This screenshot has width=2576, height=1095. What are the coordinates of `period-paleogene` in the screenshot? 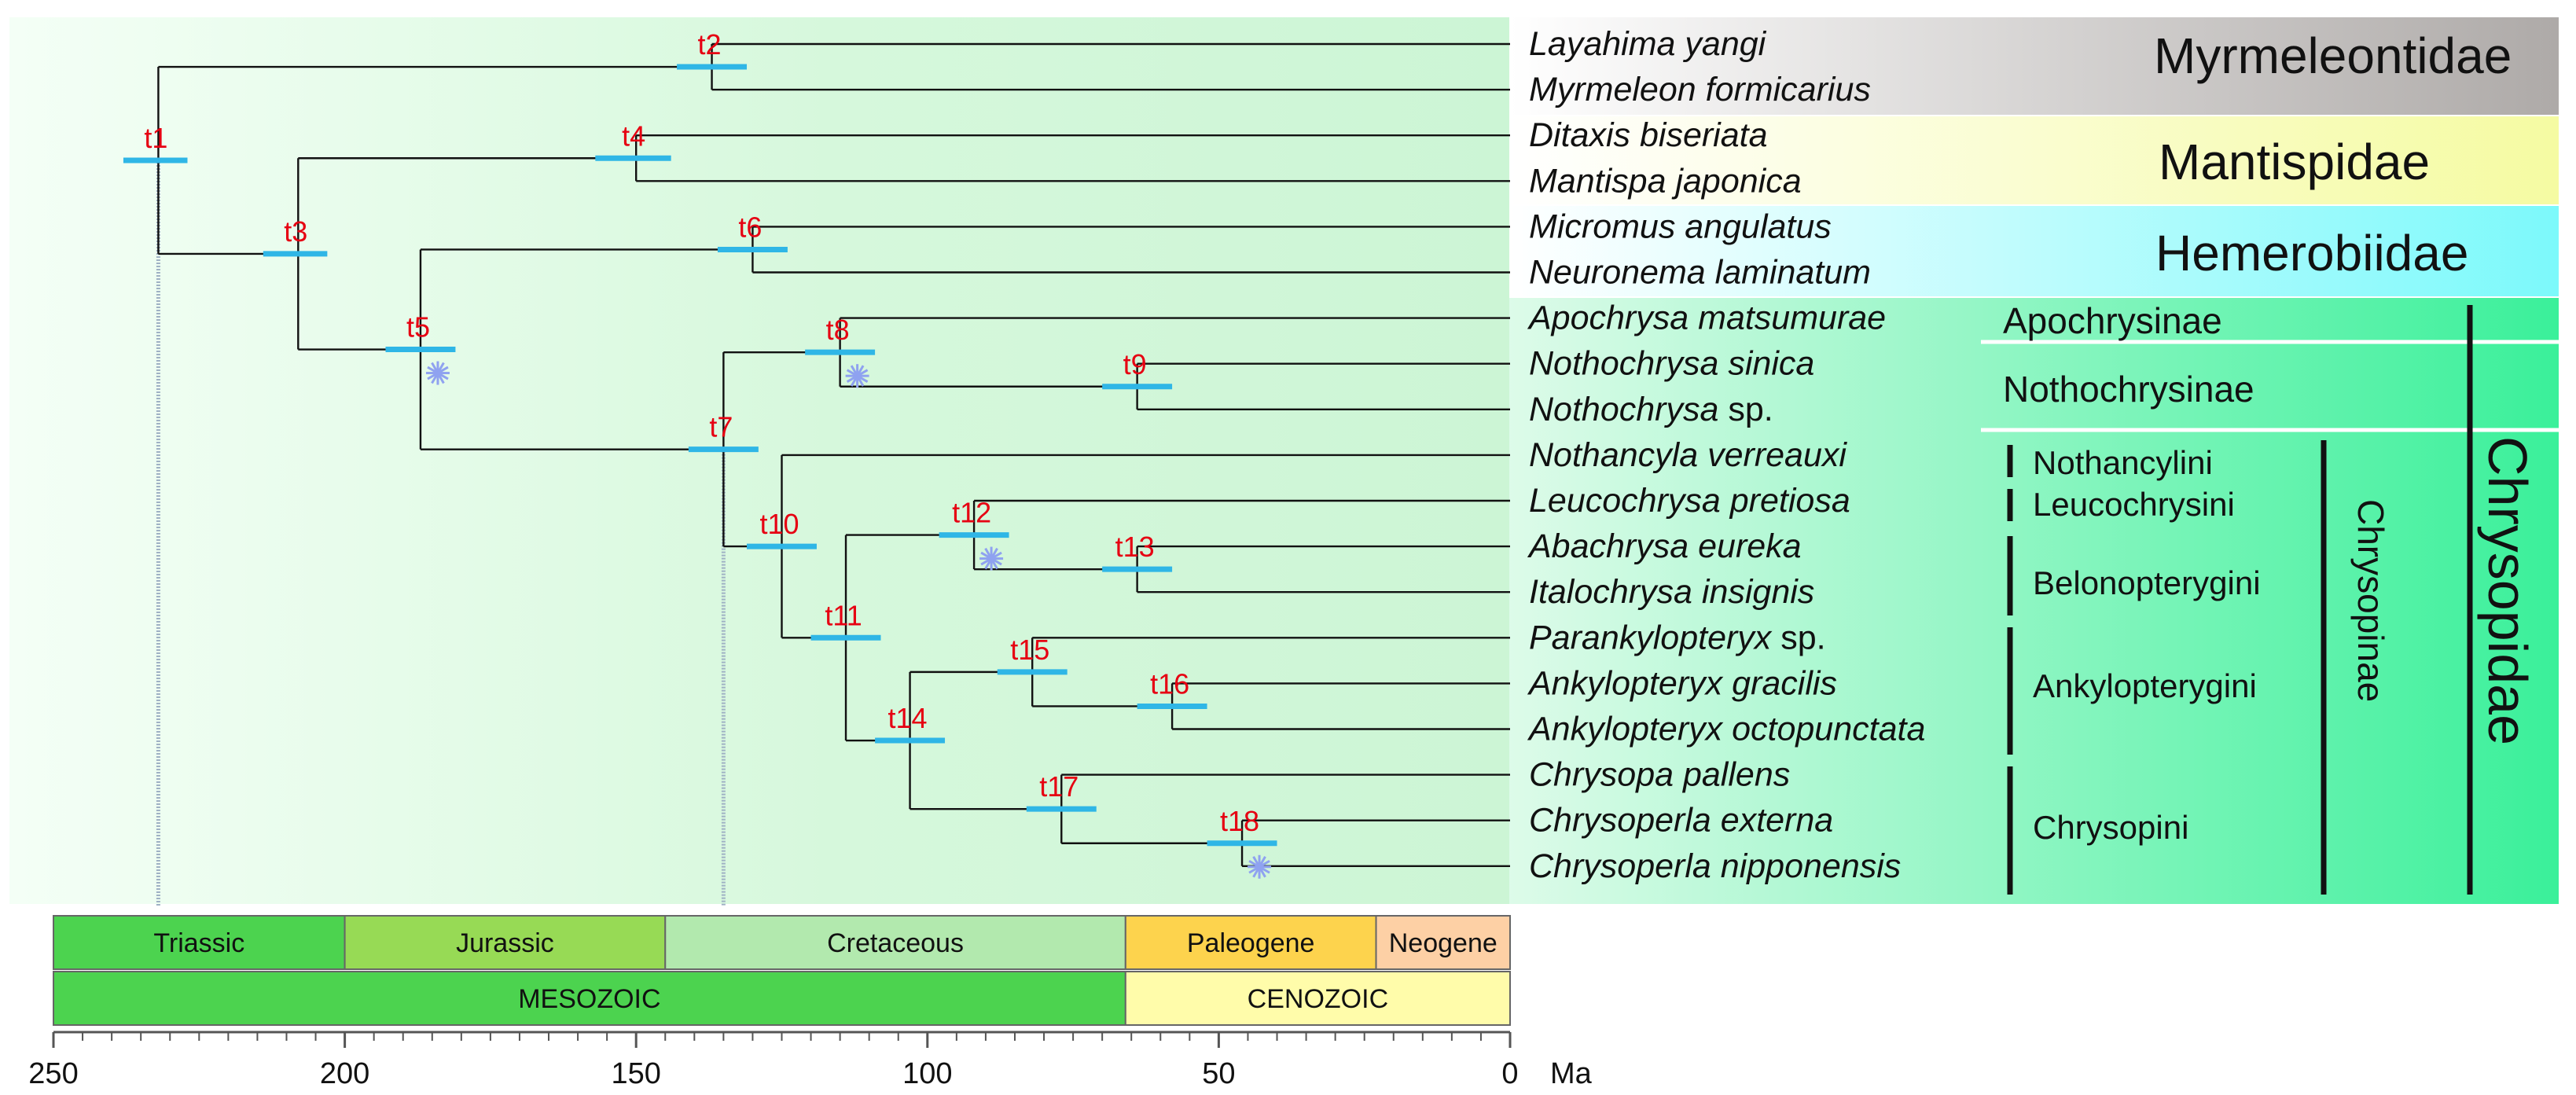 It's located at (1250, 942).